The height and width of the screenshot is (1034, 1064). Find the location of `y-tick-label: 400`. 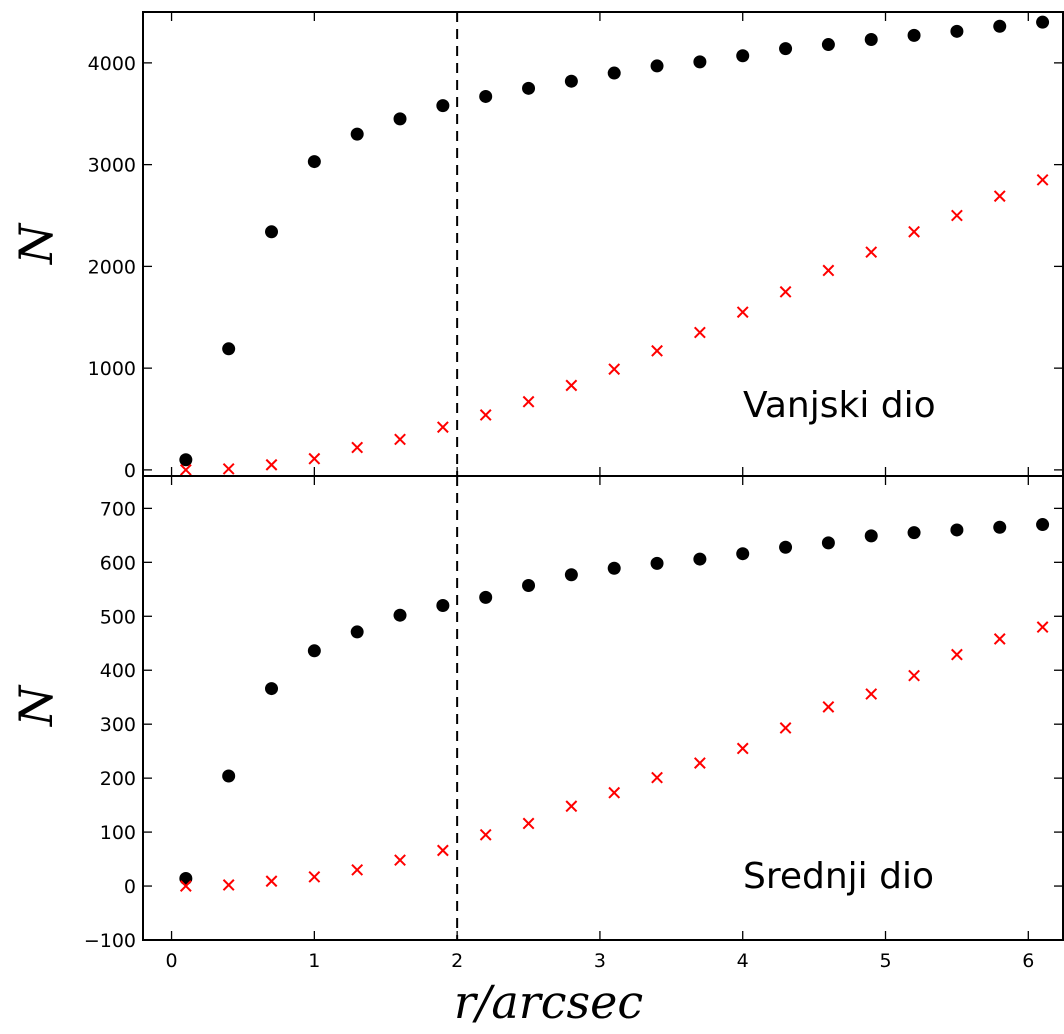

y-tick-label: 400 is located at coordinates (118, 671).